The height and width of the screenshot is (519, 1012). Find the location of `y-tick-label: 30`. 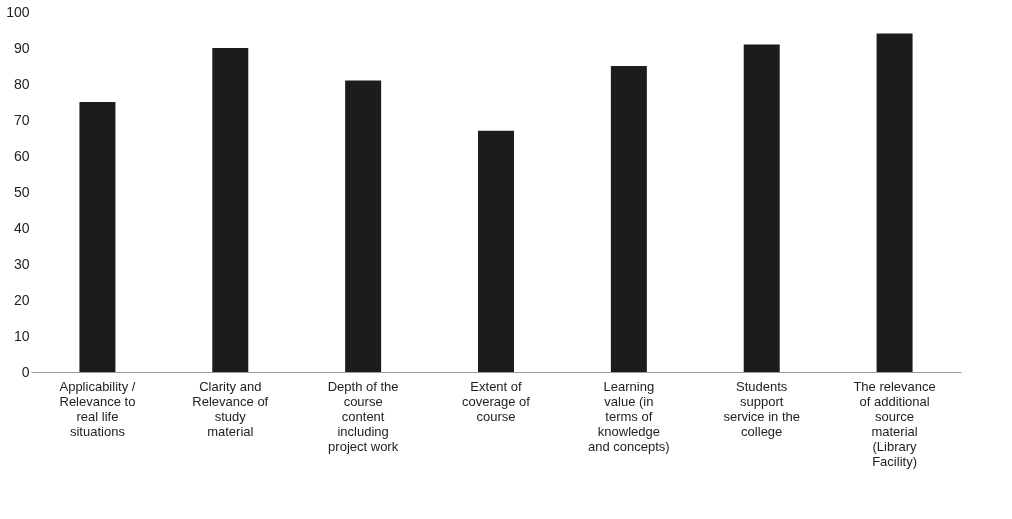

y-tick-label: 30 is located at coordinates (21, 263).